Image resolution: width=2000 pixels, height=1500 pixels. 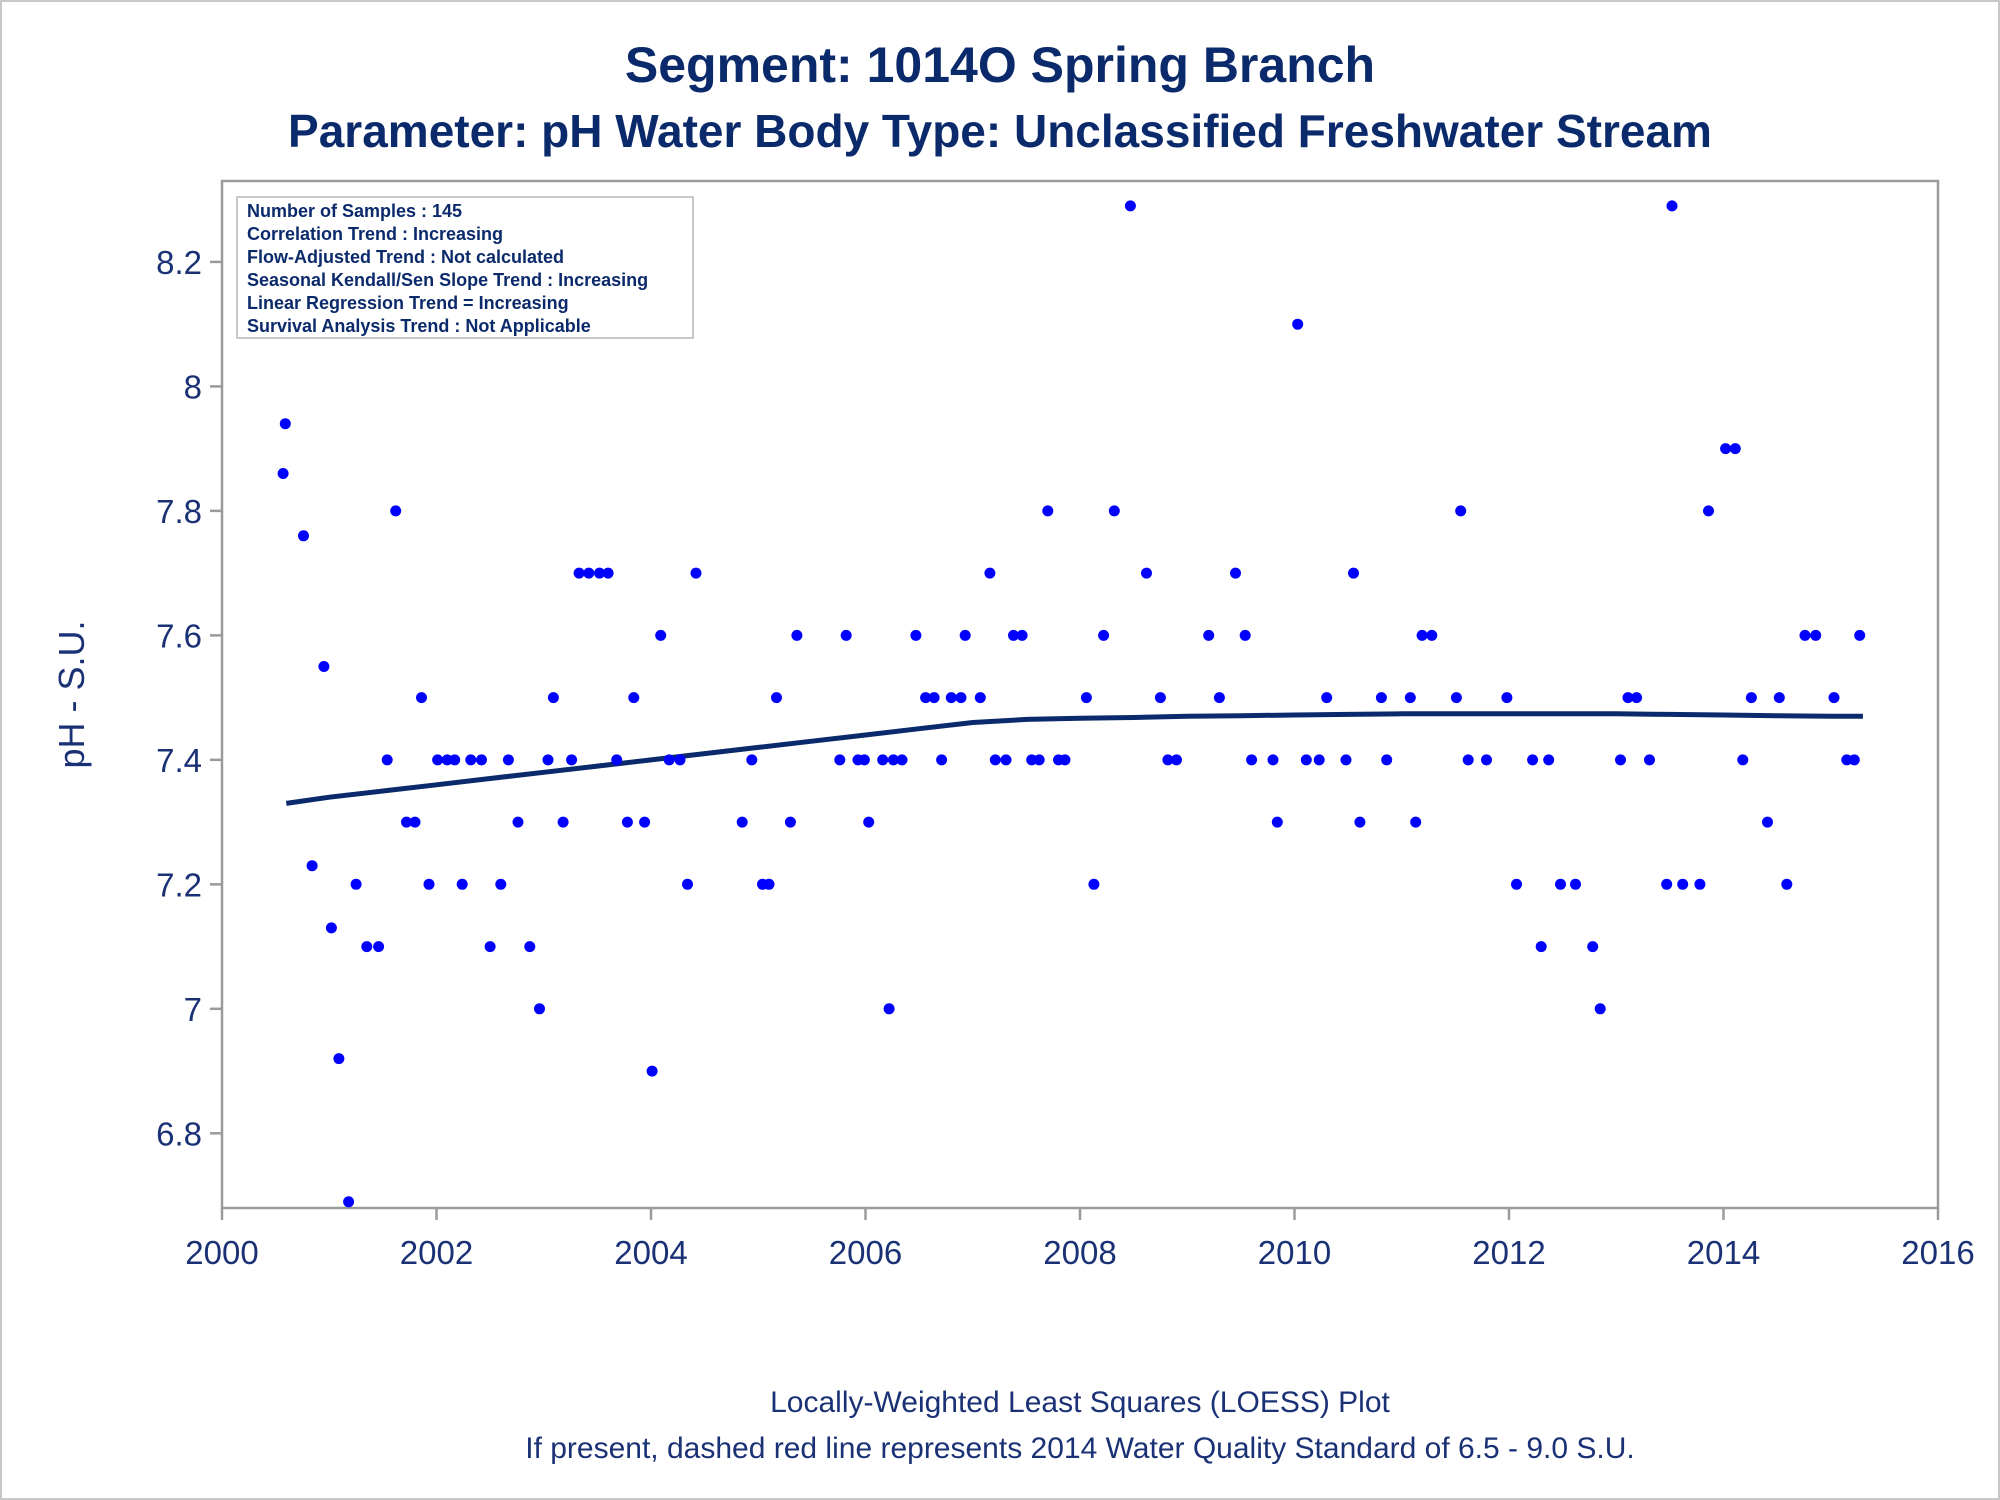 I want to click on x-tick-label: 2014, so click(x=1723, y=1252).